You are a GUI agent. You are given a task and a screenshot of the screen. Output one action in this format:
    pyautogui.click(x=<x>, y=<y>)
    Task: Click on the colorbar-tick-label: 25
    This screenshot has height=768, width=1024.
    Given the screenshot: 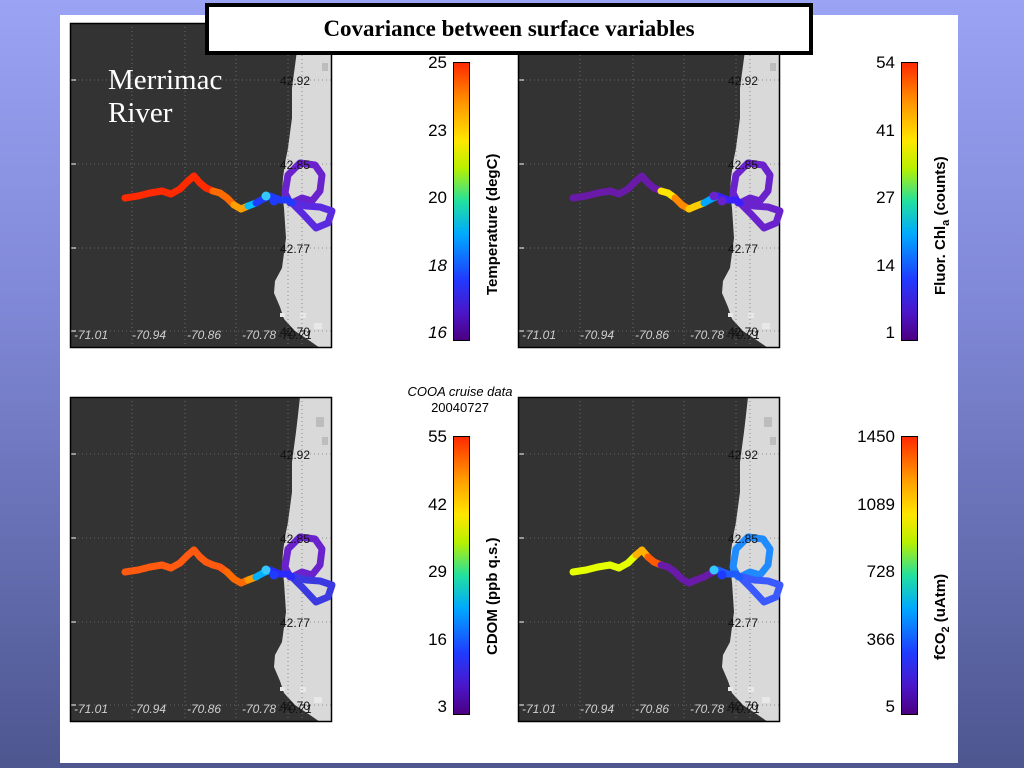 What is the action you would take?
    pyautogui.click(x=437, y=62)
    